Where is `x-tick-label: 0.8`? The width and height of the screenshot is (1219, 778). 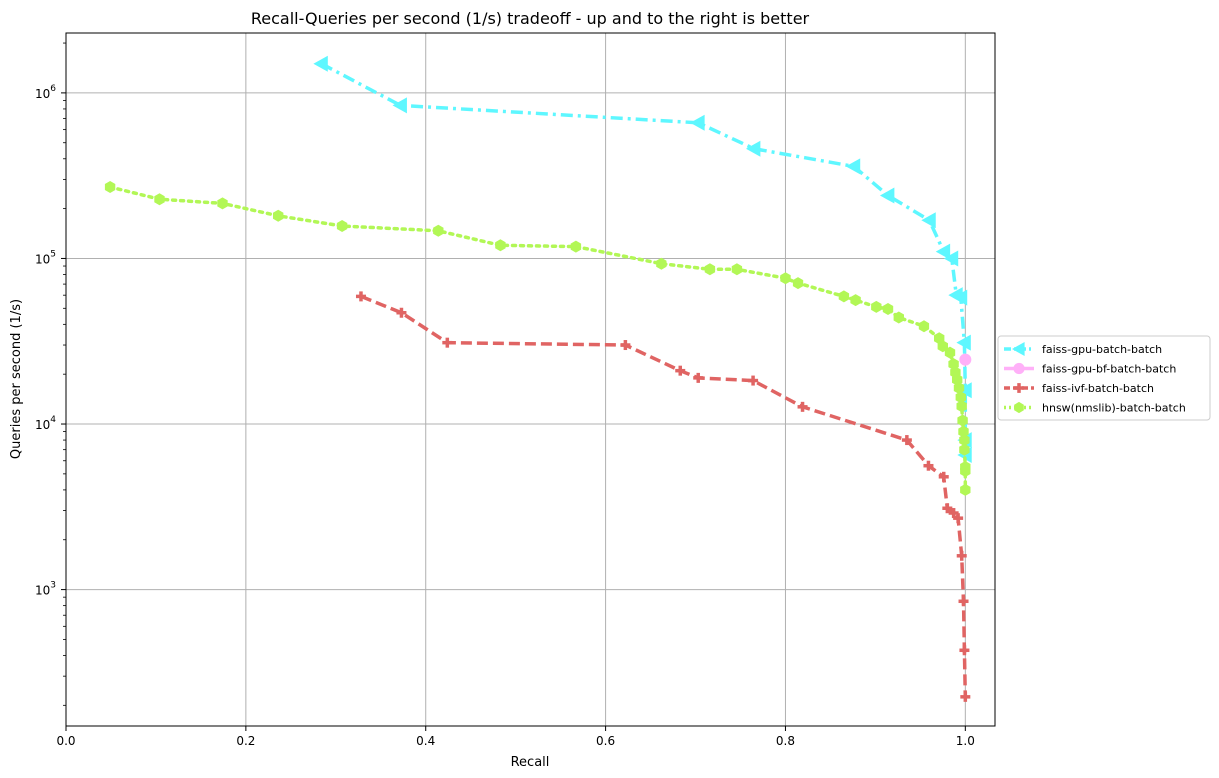 x-tick-label: 0.8 is located at coordinates (785, 741).